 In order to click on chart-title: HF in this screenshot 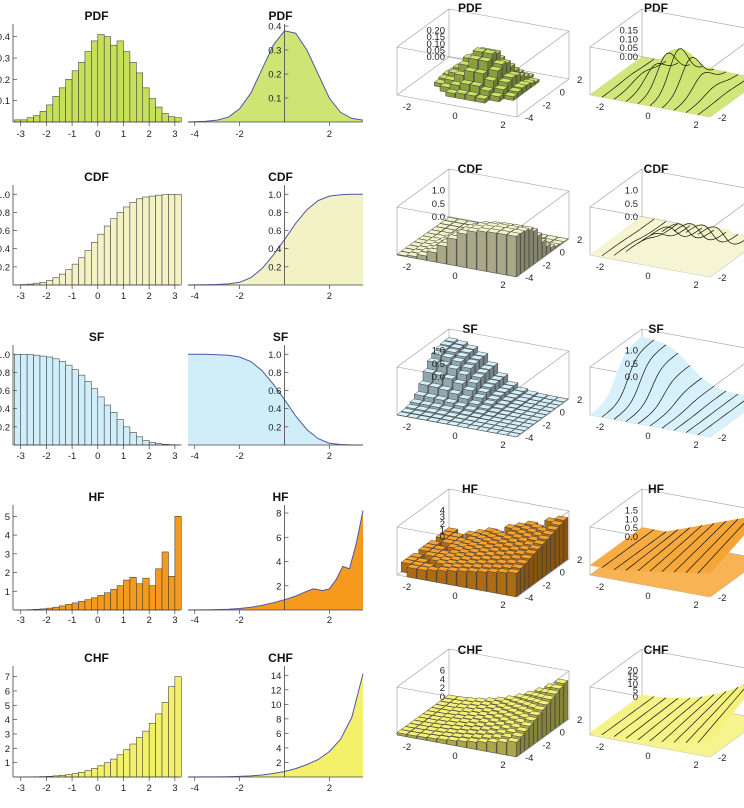, I will do `click(656, 489)`.